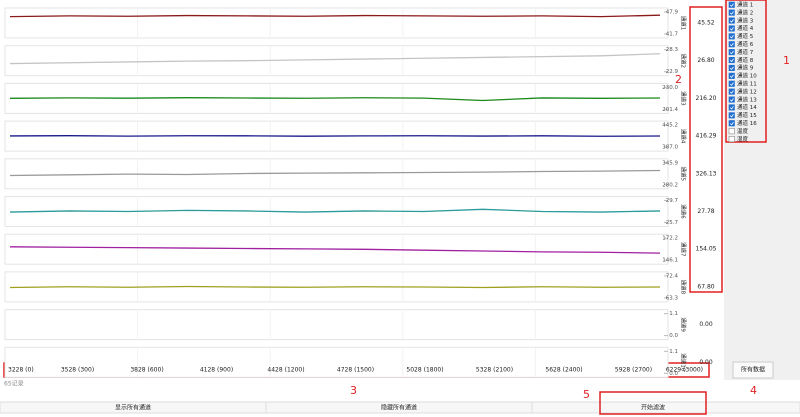  Describe the element at coordinates (77, 370) in the screenshot. I see `x-tick-label: 3528 (300)` at that location.